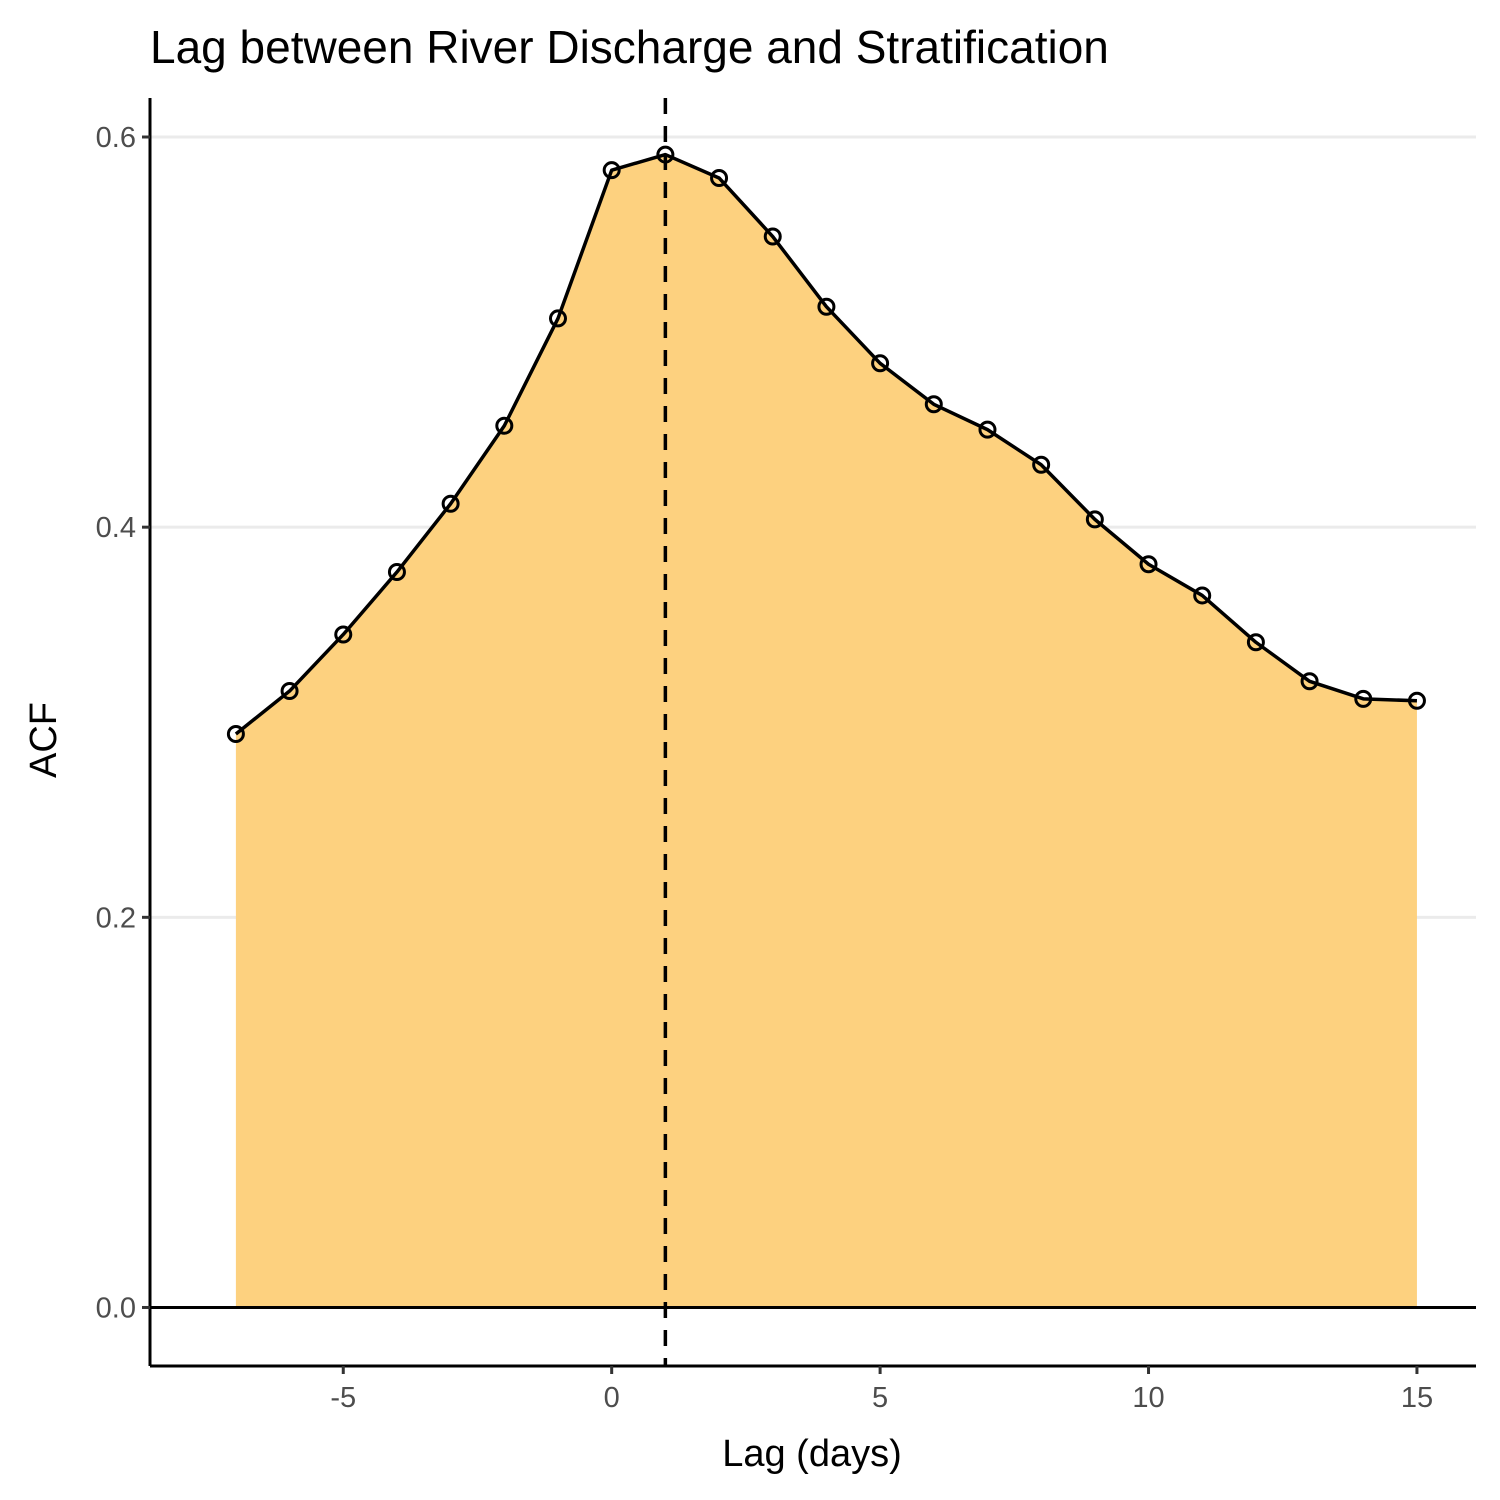 The height and width of the screenshot is (1500, 1500). Describe the element at coordinates (1417, 1398) in the screenshot. I see `x-tick-label-4: 15` at that location.